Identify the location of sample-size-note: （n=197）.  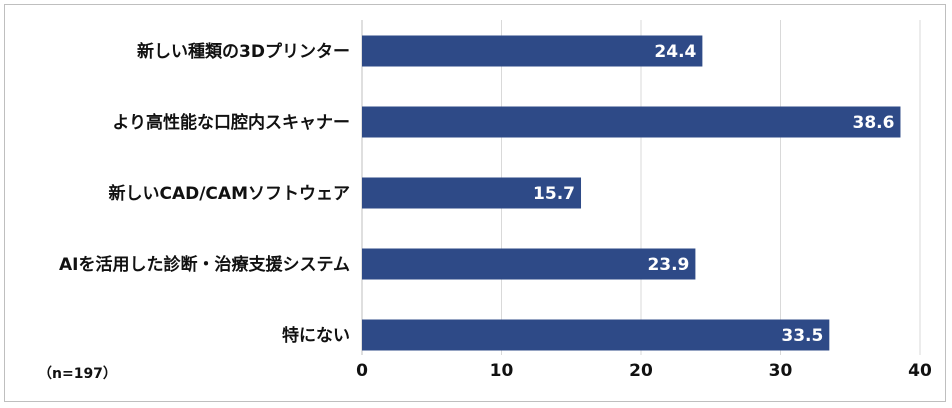
(77, 374).